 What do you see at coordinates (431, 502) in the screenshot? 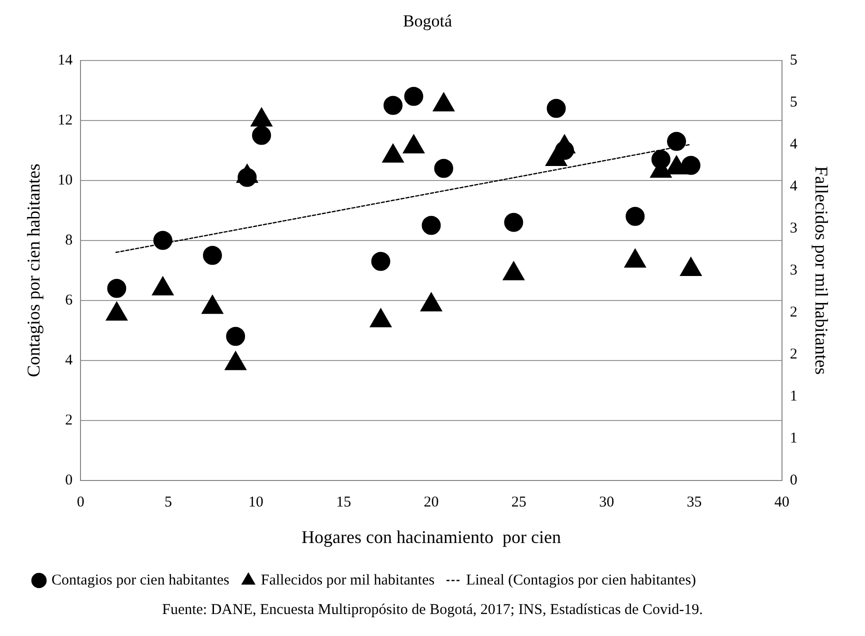
I see `x-tick-label: 20` at bounding box center [431, 502].